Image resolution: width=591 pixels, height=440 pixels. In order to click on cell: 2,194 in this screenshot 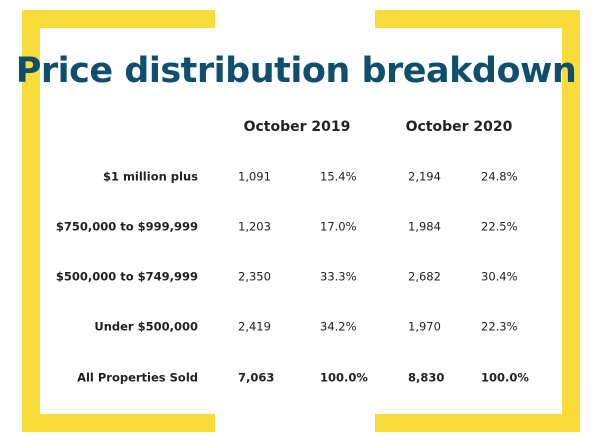, I will do `click(424, 177)`.